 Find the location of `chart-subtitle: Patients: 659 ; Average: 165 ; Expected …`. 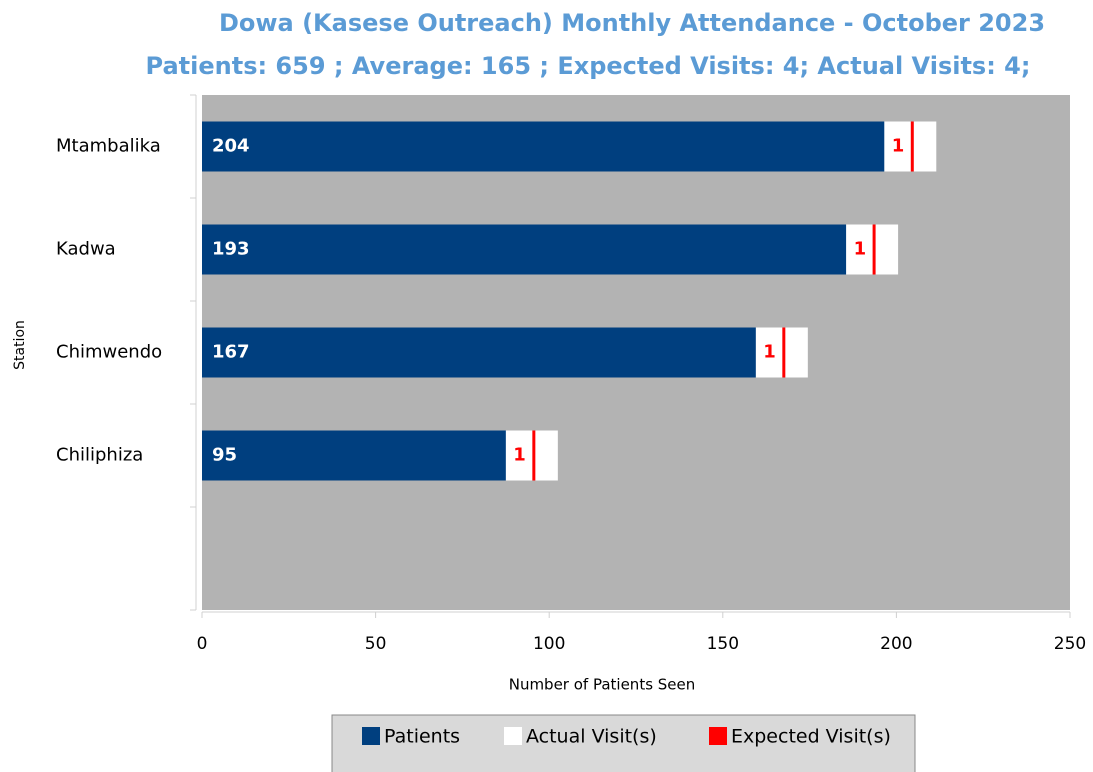

chart-subtitle: Patients: 659 ; Average: 165 ; Expected … is located at coordinates (588, 66).